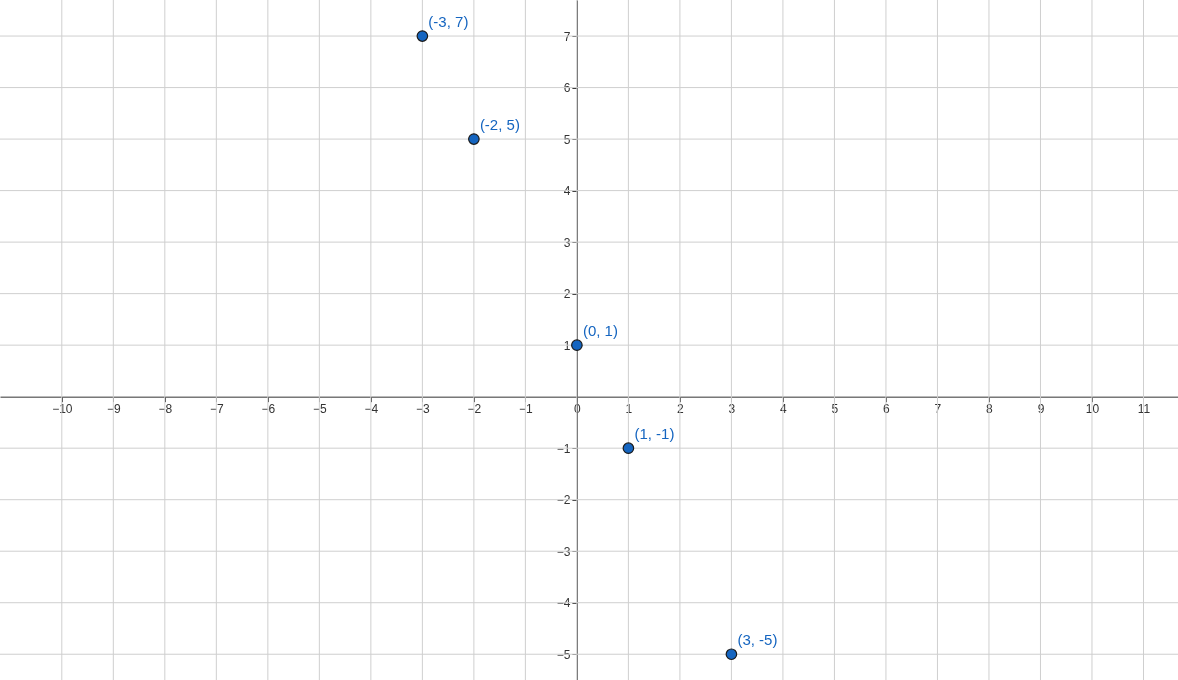 The width and height of the screenshot is (1178, 680). Describe the element at coordinates (474, 409) in the screenshot. I see `x-tick-label: −2` at that location.